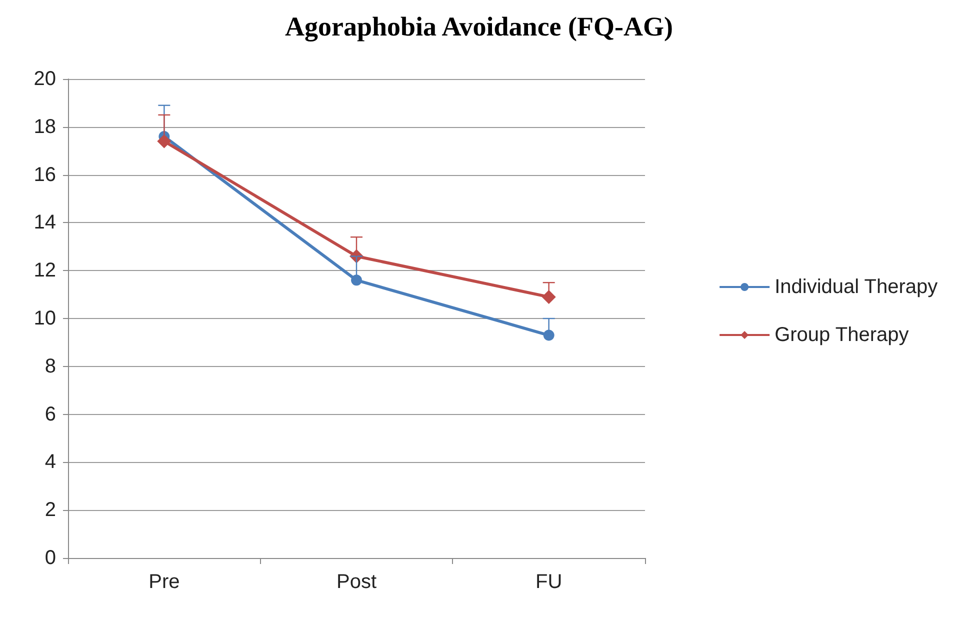 The image size is (958, 622). Describe the element at coordinates (856, 287) in the screenshot. I see `legend-label: Individual Therapy` at that location.